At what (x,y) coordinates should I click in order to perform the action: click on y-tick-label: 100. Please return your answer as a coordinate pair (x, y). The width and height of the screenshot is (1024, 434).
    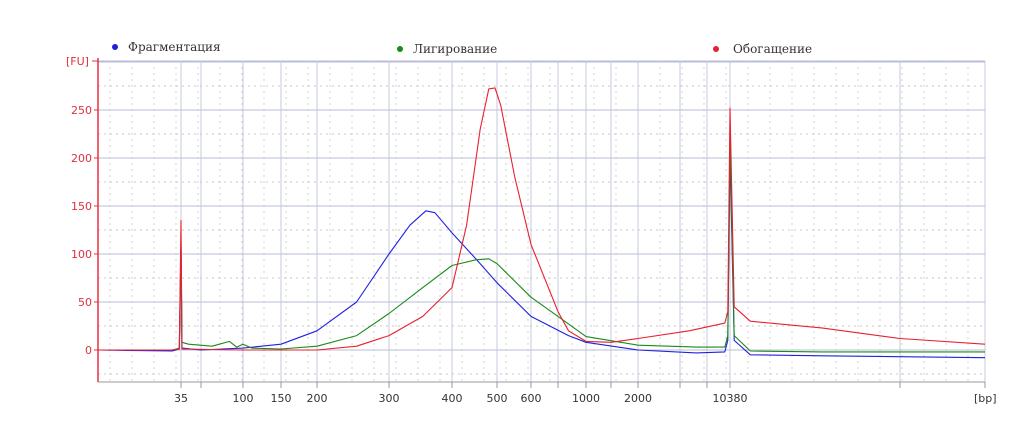
    Looking at the image, I should click on (81, 254).